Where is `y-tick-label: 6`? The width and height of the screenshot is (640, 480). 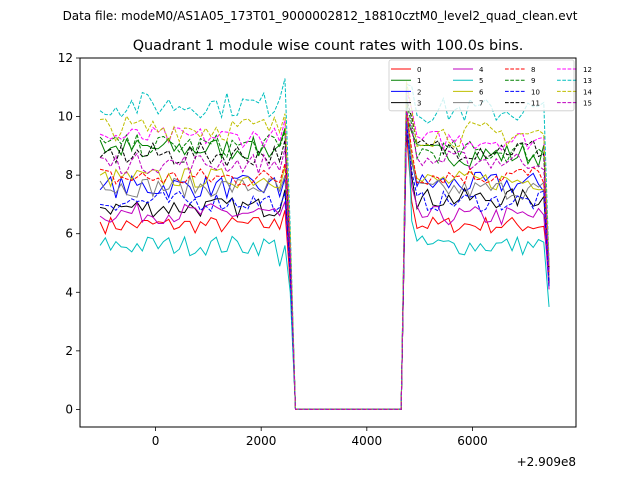
y-tick-label: 6 is located at coordinates (69, 234).